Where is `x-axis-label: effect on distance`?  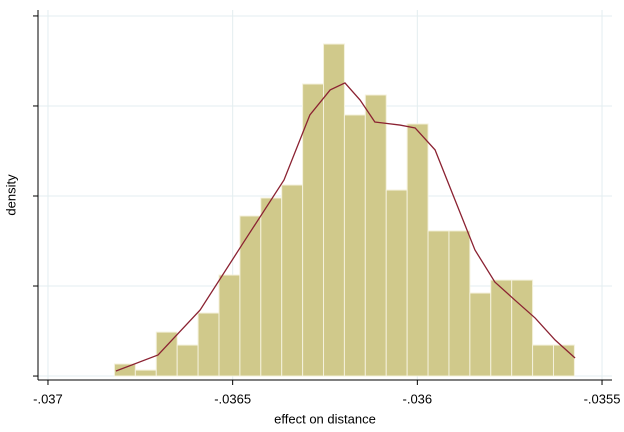 x-axis-label: effect on distance is located at coordinates (325, 418).